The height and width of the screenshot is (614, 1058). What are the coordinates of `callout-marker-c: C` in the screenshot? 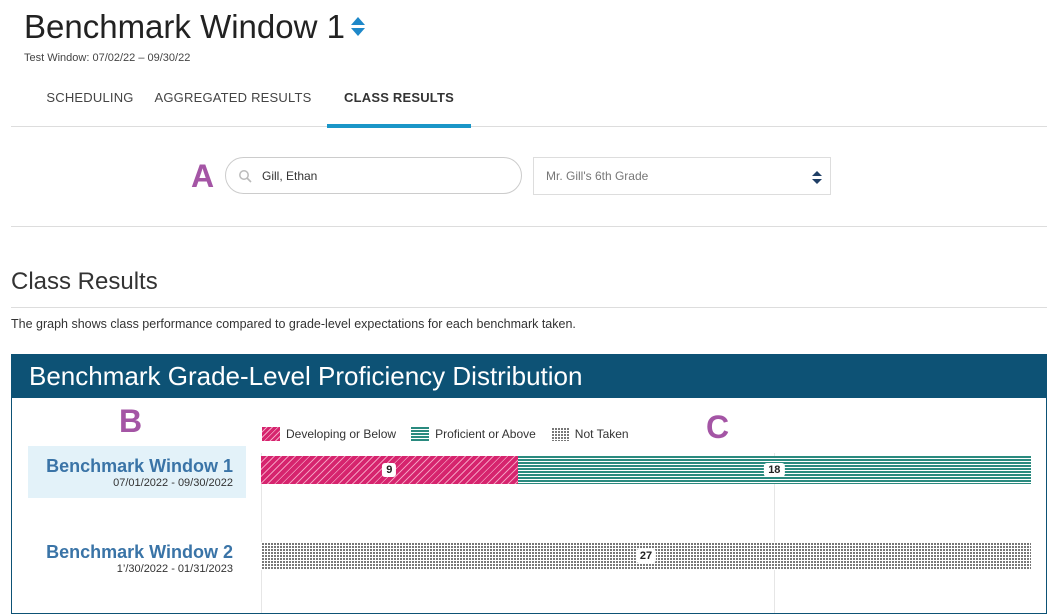 It's located at (718, 427).